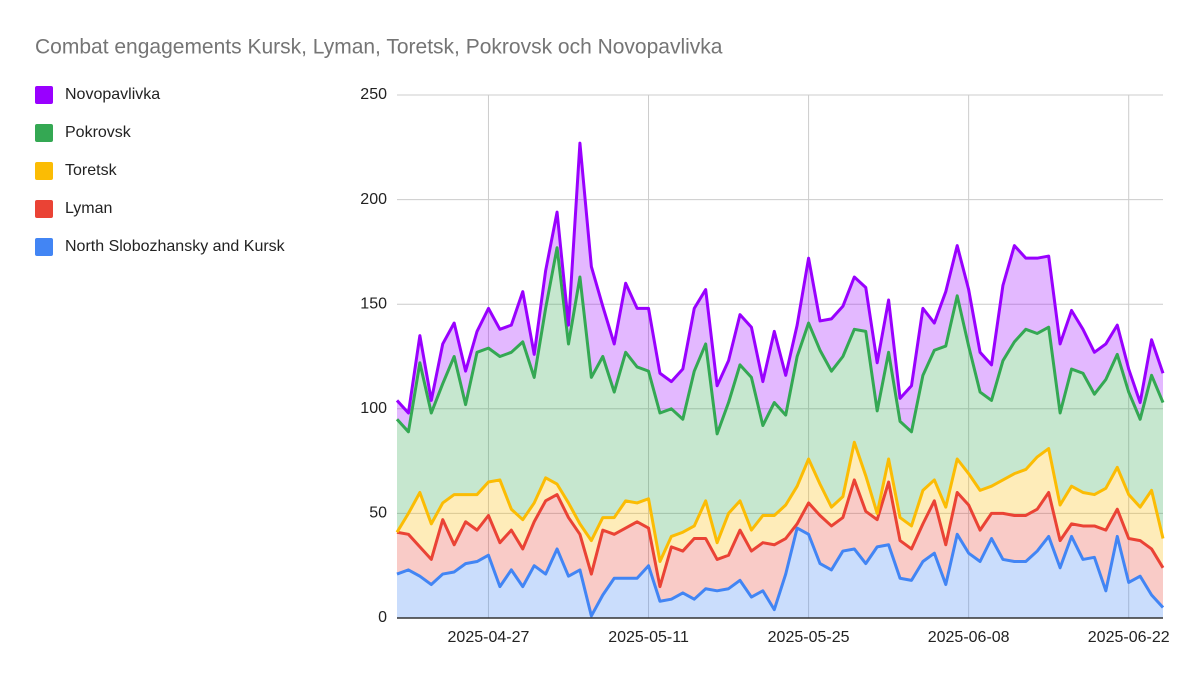 The width and height of the screenshot is (1199, 685). I want to click on y-tick-label: 50, so click(378, 513).